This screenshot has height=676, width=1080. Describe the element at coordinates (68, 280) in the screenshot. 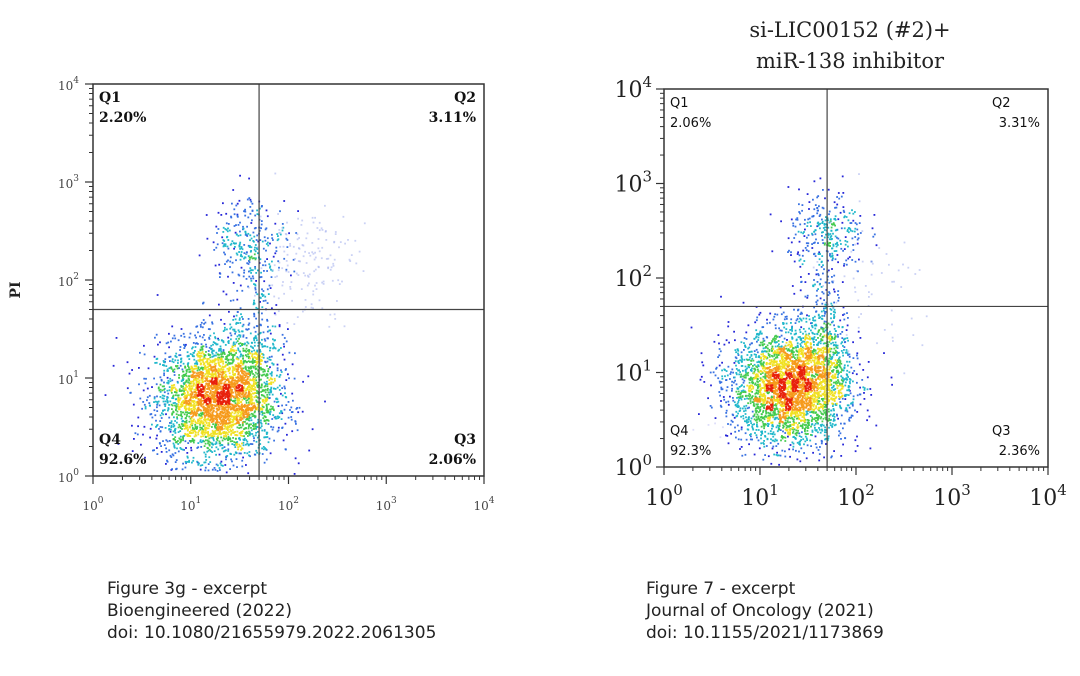

I see `y-tick-label: 10²` at that location.